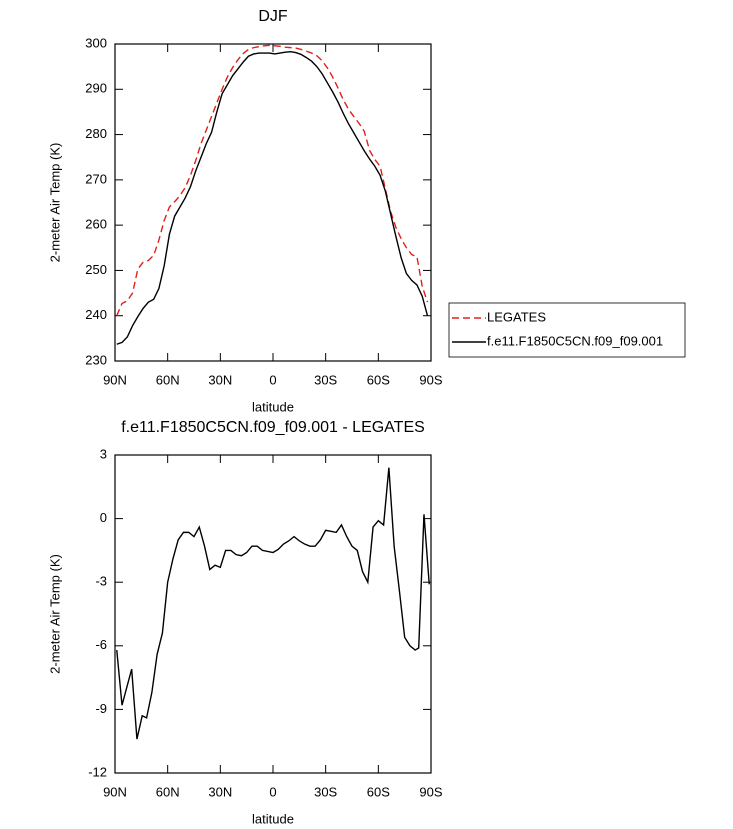 The width and height of the screenshot is (733, 829). What do you see at coordinates (96, 269) in the screenshot?
I see `y-tick-label: 250` at bounding box center [96, 269].